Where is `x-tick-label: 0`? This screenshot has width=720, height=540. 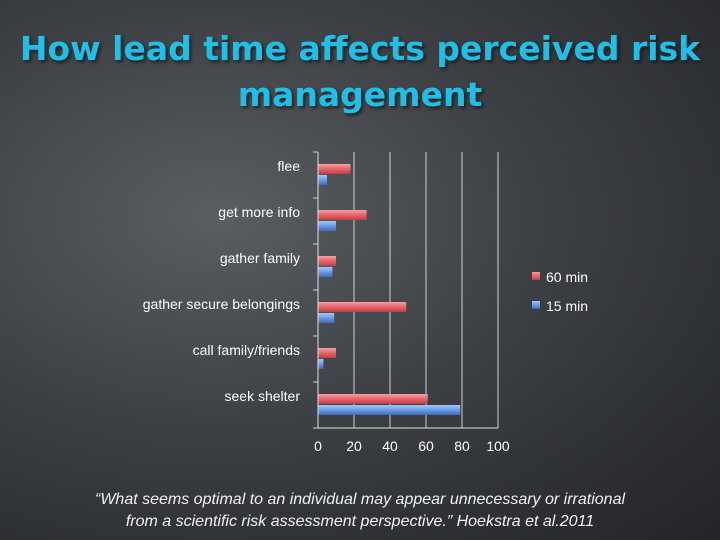 x-tick-label: 0 is located at coordinates (318, 446).